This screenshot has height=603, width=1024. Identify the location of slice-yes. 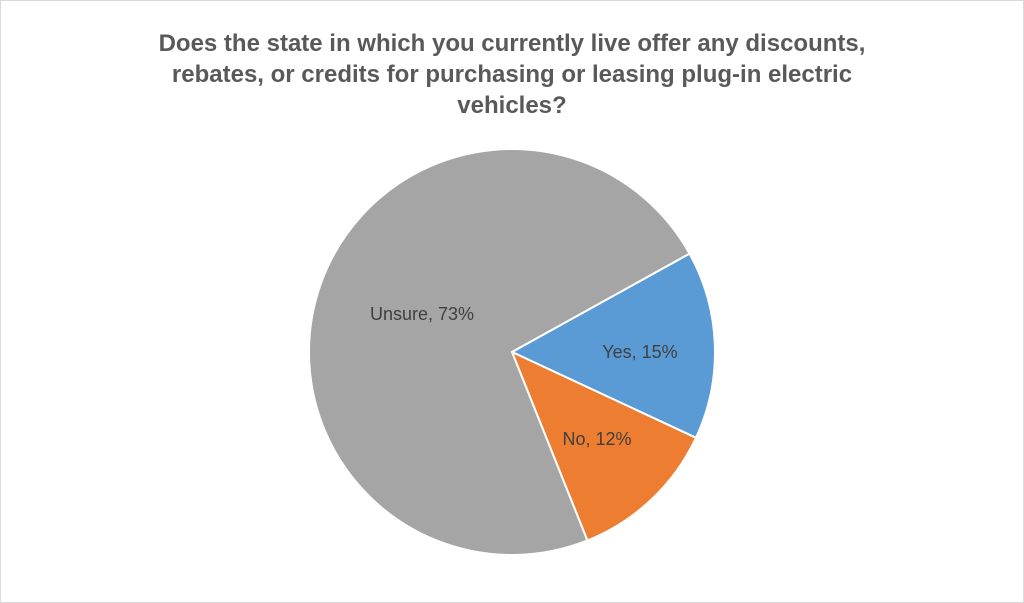
(612, 346).